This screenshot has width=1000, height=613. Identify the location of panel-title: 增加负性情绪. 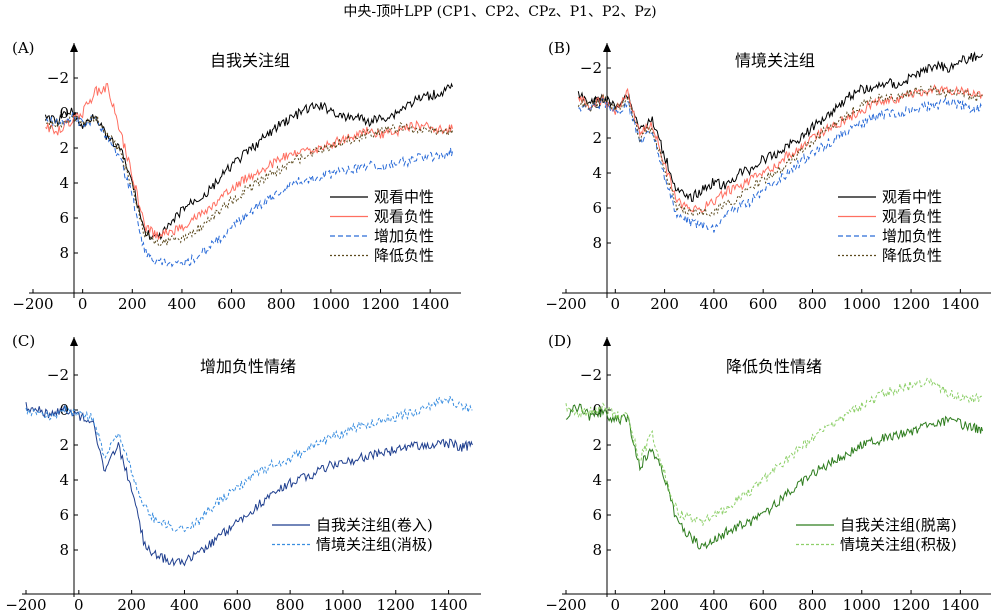
(248, 366).